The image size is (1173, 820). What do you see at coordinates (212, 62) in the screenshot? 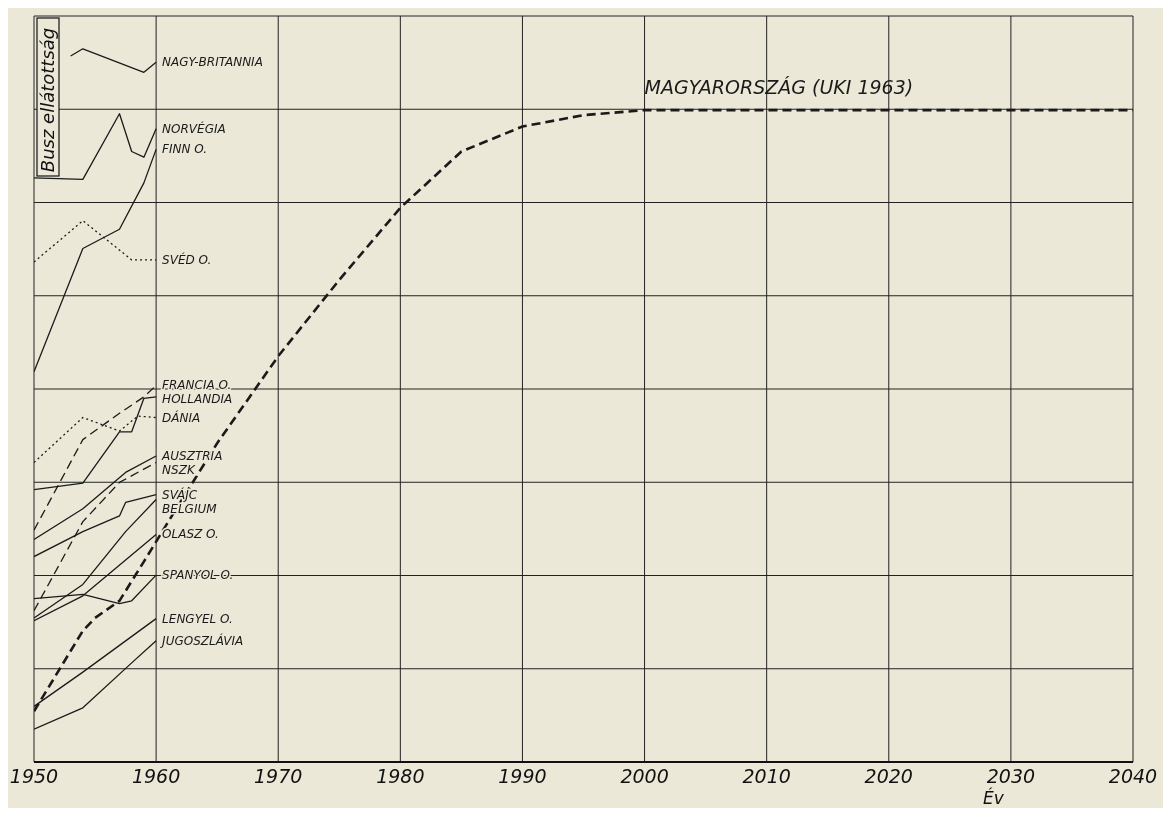
I see `series-label: NAGY-BRITANNIA` at bounding box center [212, 62].